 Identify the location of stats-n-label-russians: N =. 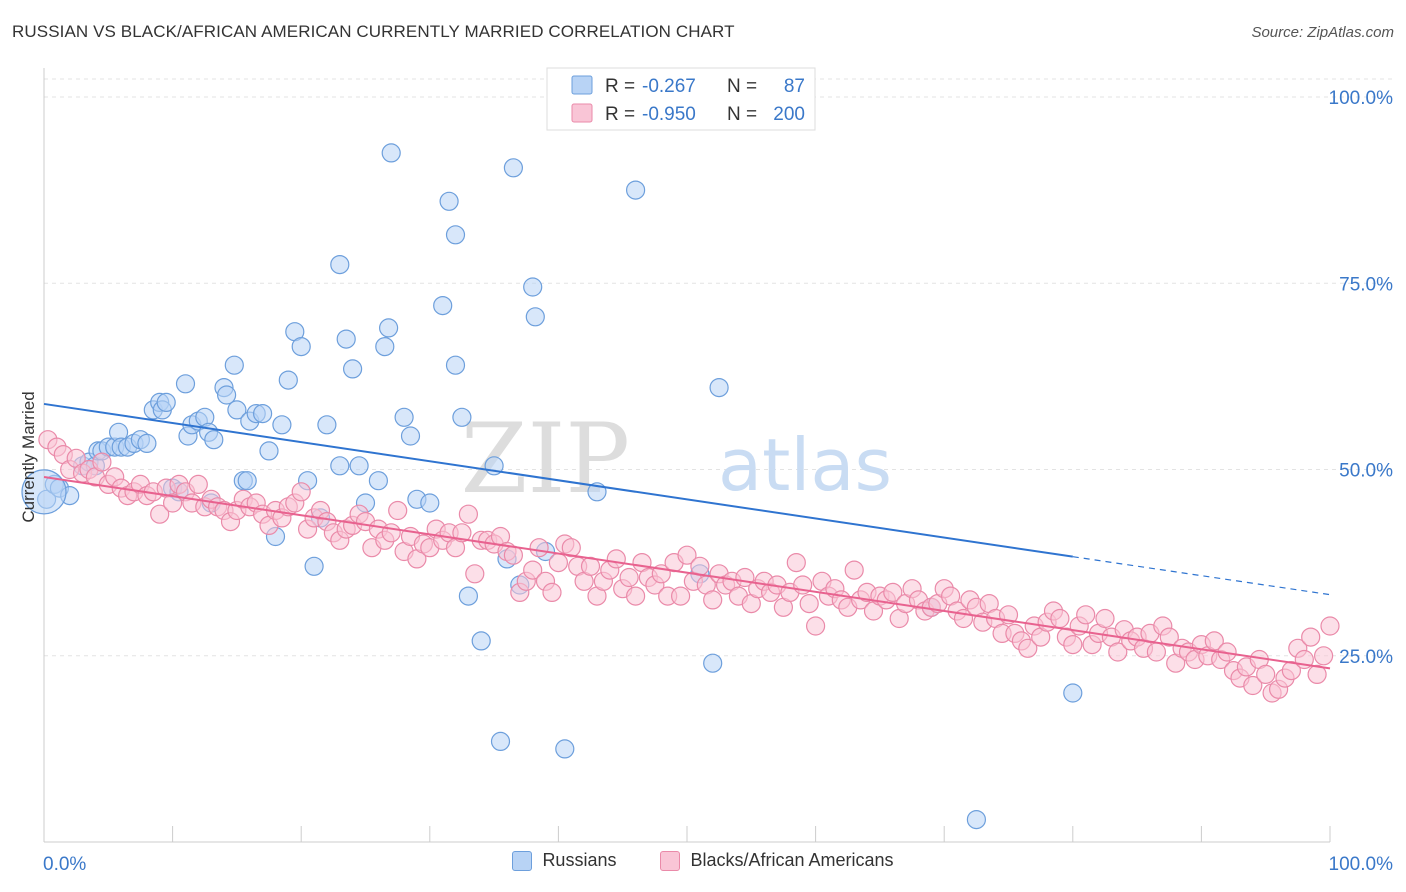
(742, 86).